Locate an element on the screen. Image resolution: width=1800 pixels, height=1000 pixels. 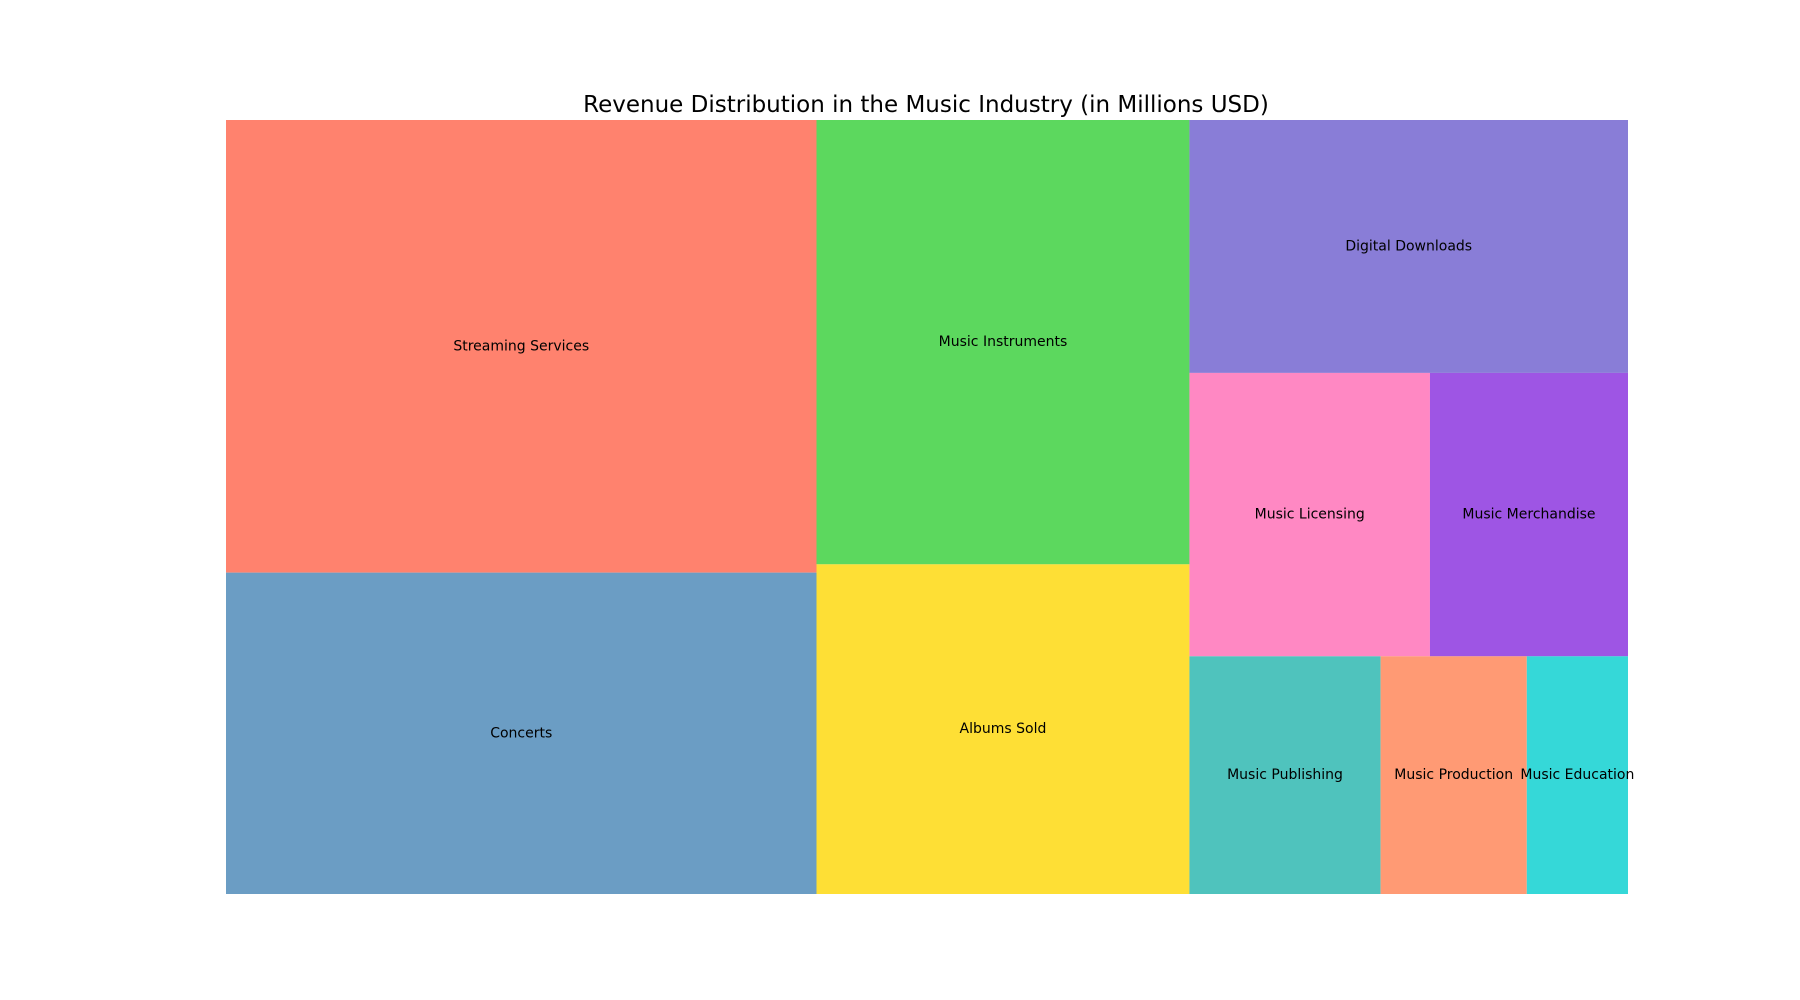
tile-albums-sold: Albums Sold is located at coordinates (1003, 729).